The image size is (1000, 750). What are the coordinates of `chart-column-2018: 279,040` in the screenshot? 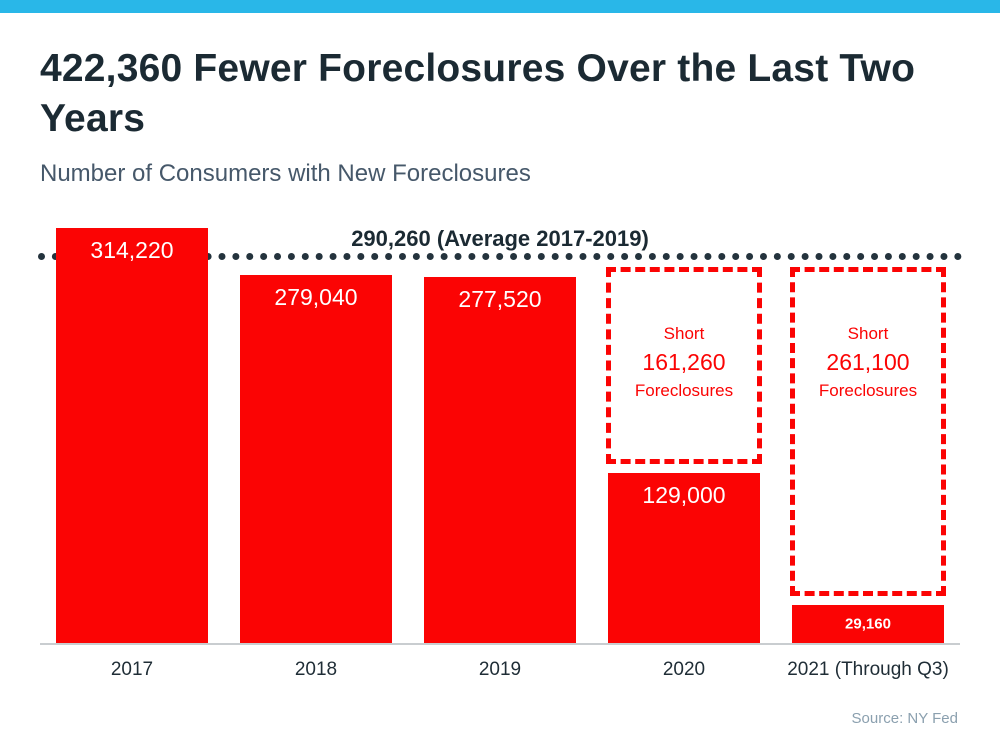 It's located at (316, 435).